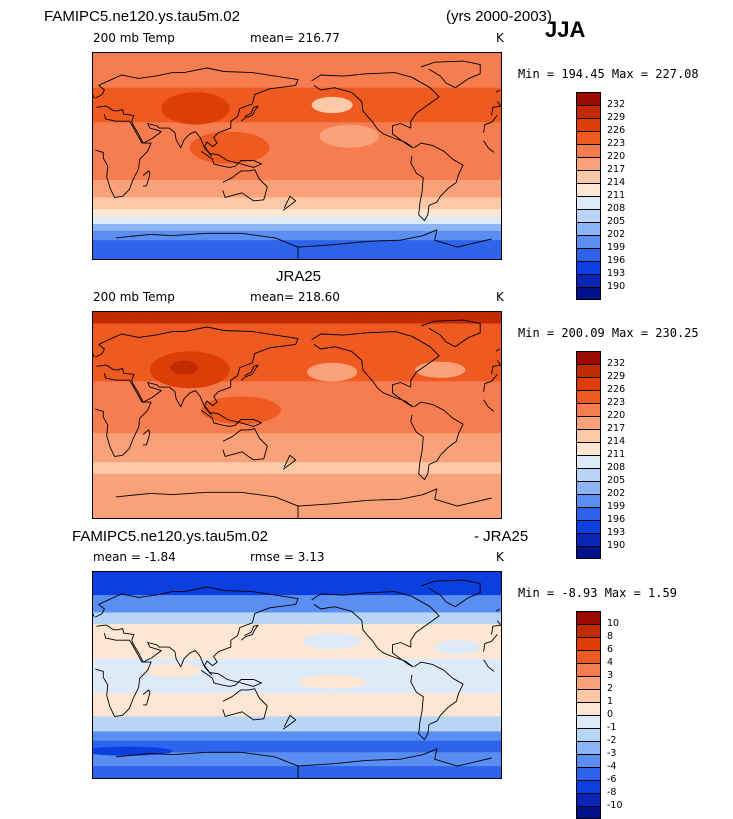  What do you see at coordinates (272, 557) in the screenshot?
I see `panel3-rmse-label: rmse =` at bounding box center [272, 557].